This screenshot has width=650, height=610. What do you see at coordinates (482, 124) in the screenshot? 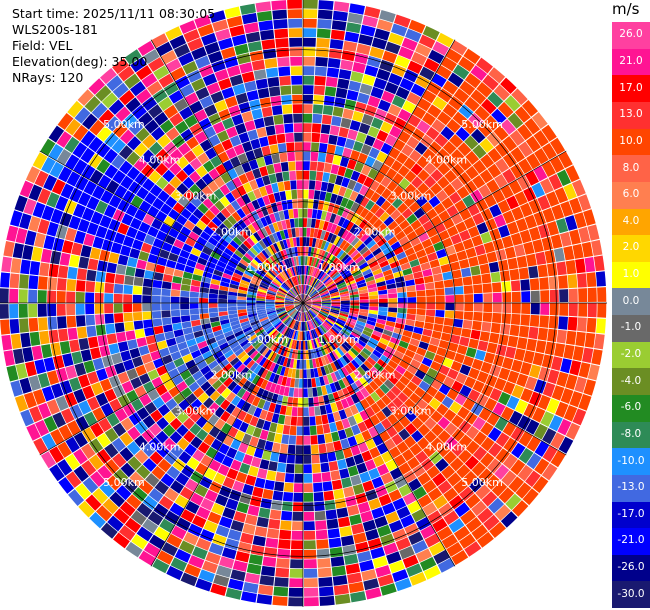
I see `range-ring-label: 5.00km` at bounding box center [482, 124].